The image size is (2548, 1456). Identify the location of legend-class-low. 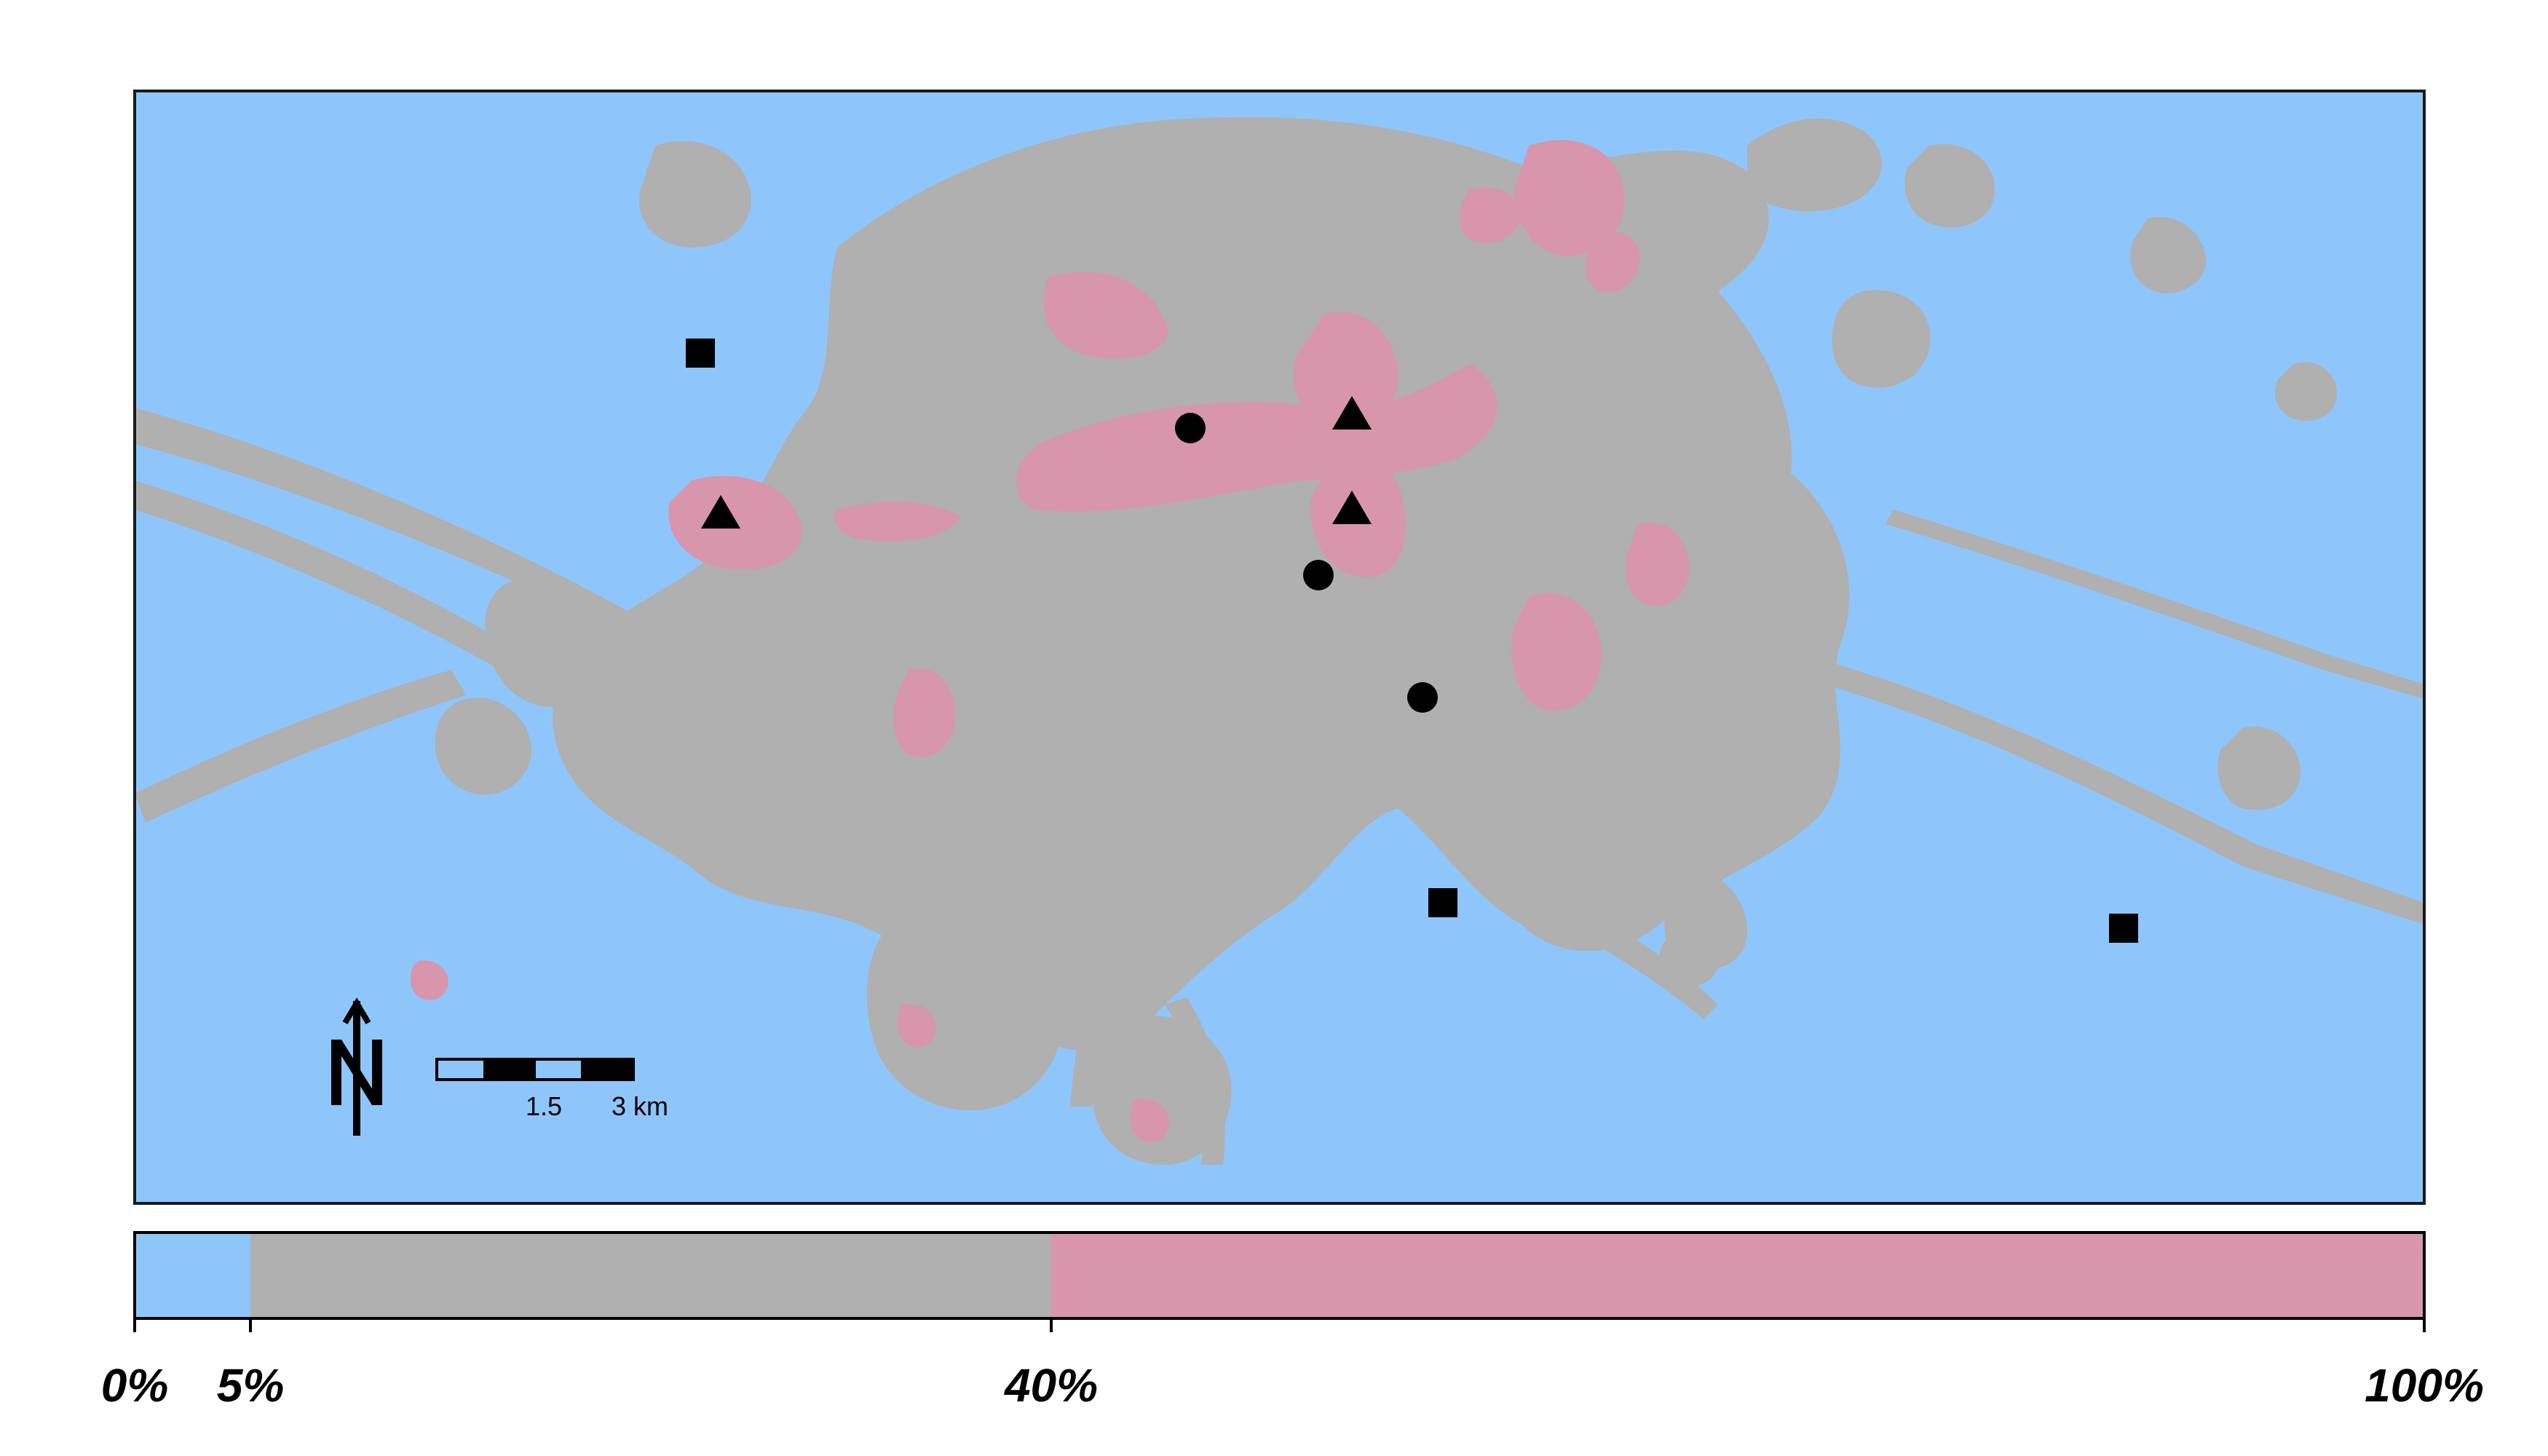
(192, 1275).